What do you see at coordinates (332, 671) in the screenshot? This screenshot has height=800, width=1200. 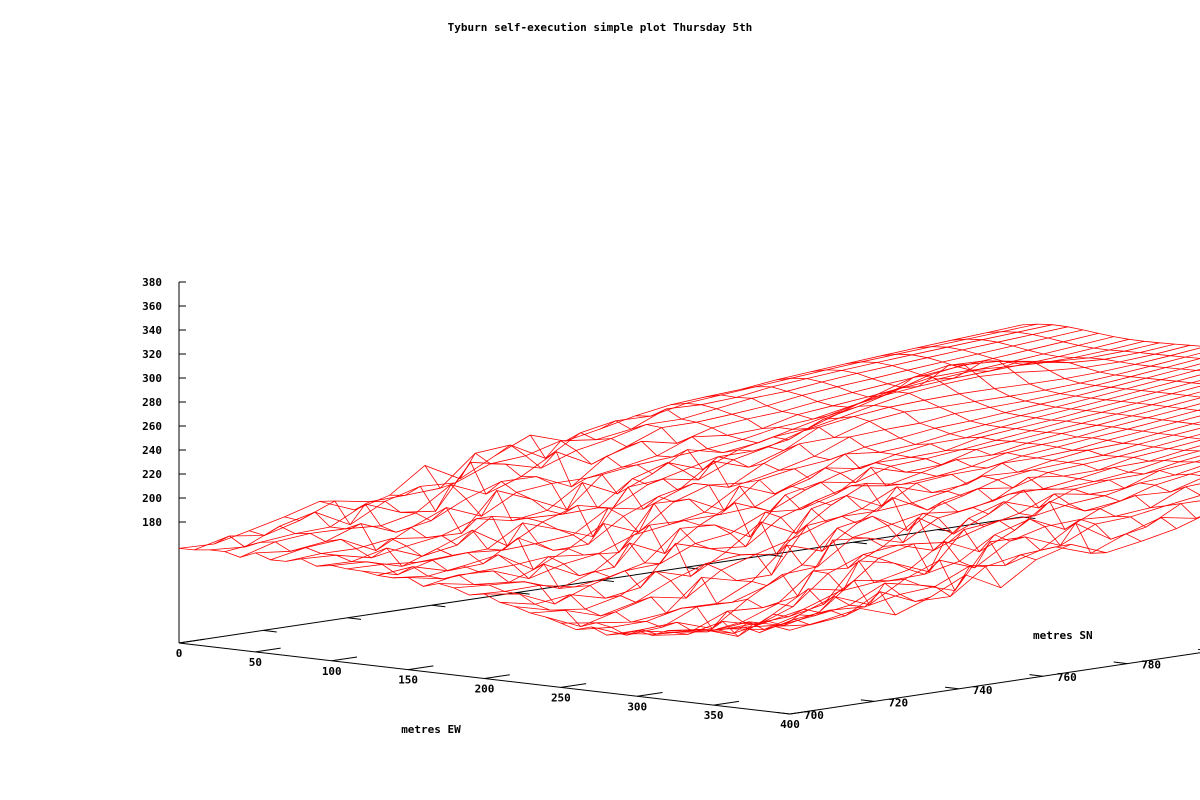 I see `x-tick-label: 100` at bounding box center [332, 671].